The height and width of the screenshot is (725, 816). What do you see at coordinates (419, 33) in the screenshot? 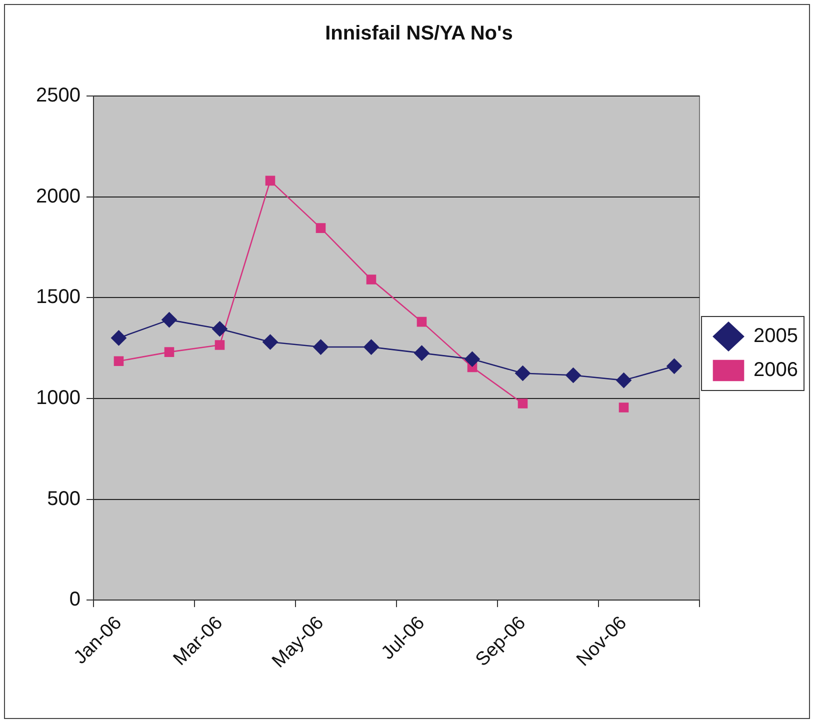
I see `chart-title: Innisfail NS/YA No's` at bounding box center [419, 33].